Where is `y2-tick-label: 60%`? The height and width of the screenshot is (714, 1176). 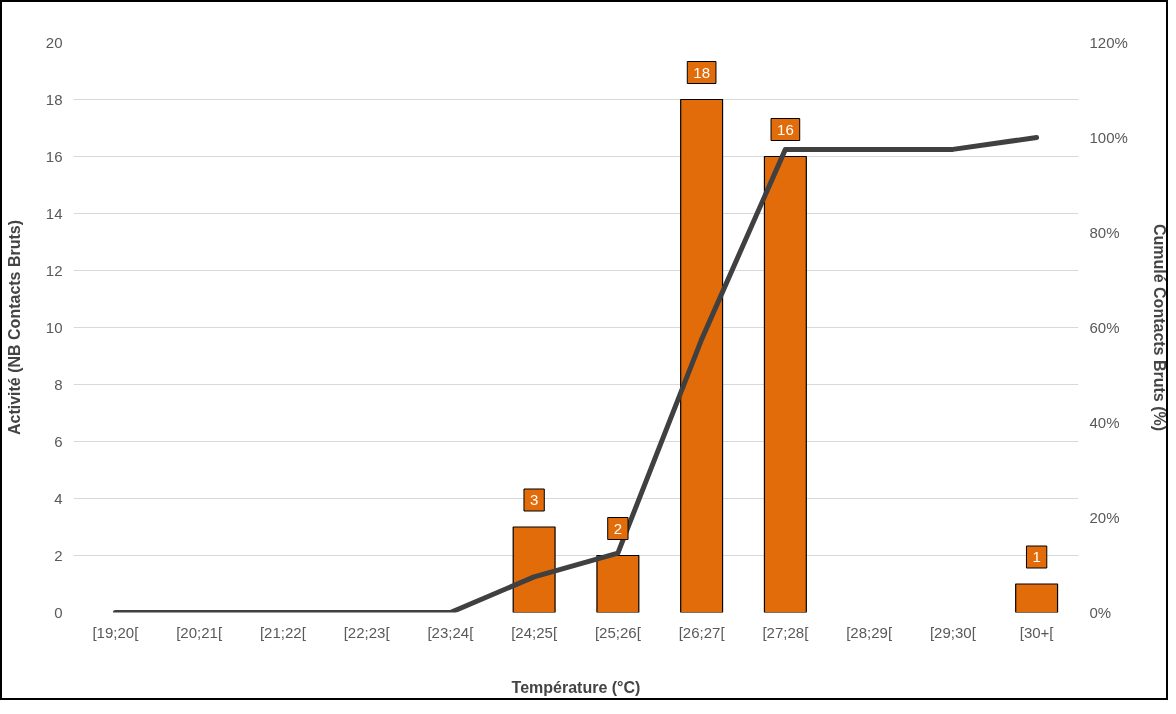
y2-tick-label: 60% is located at coordinates (1104, 327).